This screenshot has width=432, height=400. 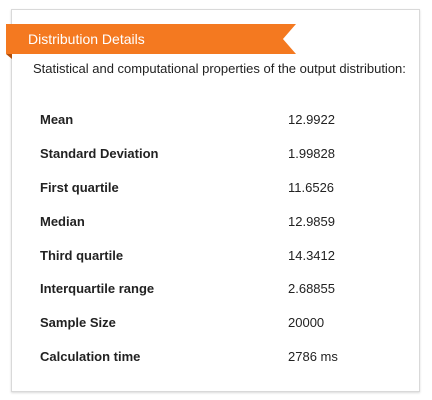 What do you see at coordinates (311, 187) in the screenshot?
I see `property-value: 11.6526` at bounding box center [311, 187].